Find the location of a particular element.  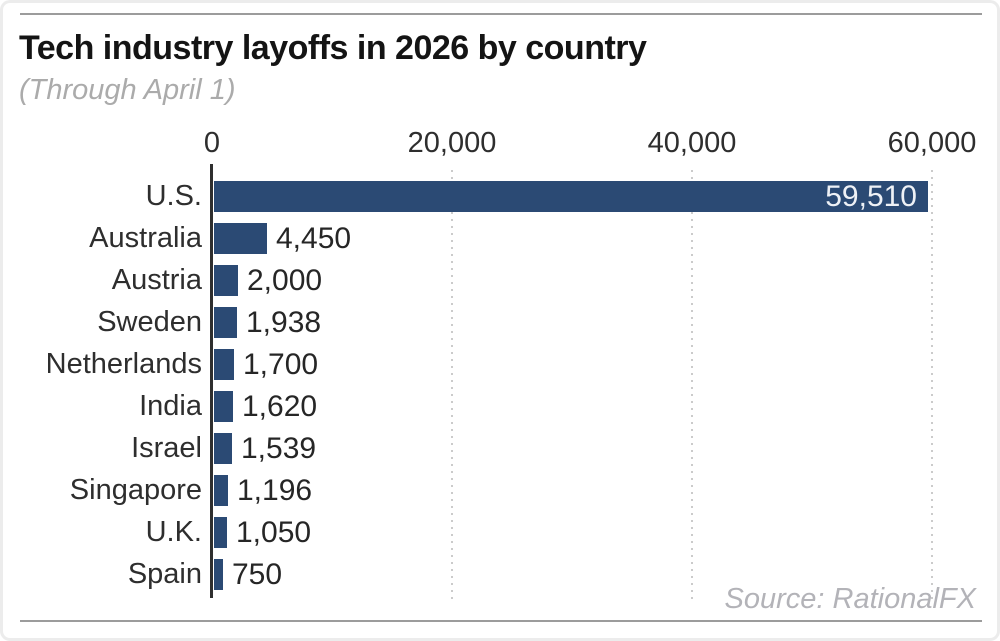

value-label: 750 is located at coordinates (257, 574).